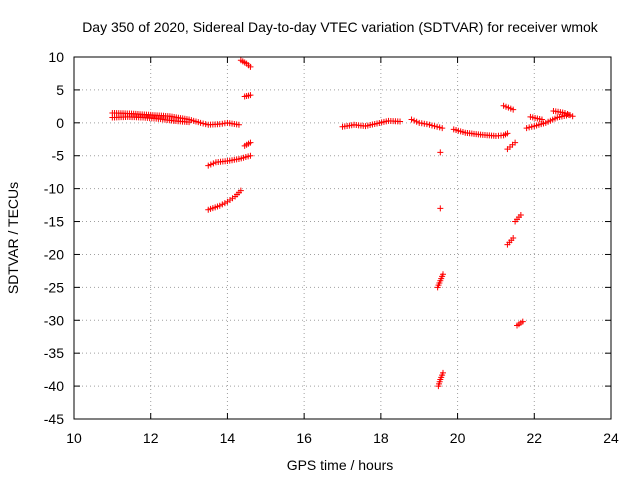 Image resolution: width=640 pixels, height=480 pixels. I want to click on y-tick-label: 10, so click(56, 57).